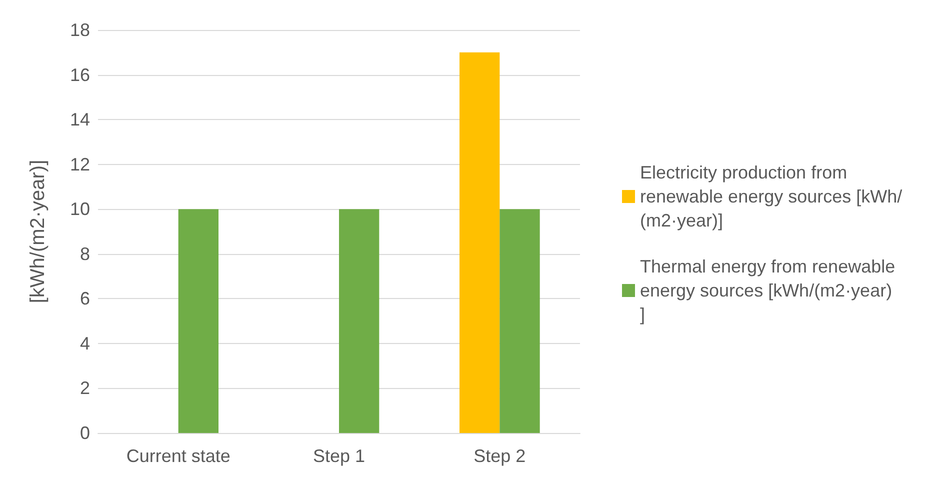 This screenshot has width=928, height=487. I want to click on x-tick-label: Step 1, so click(339, 456).